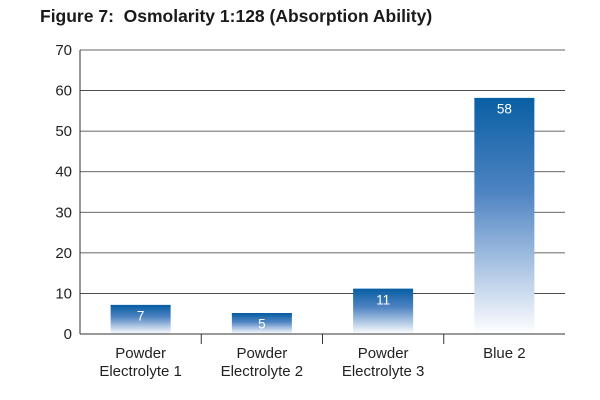 This screenshot has width=600, height=400. What do you see at coordinates (504, 109) in the screenshot?
I see `data-label: 58` at bounding box center [504, 109].